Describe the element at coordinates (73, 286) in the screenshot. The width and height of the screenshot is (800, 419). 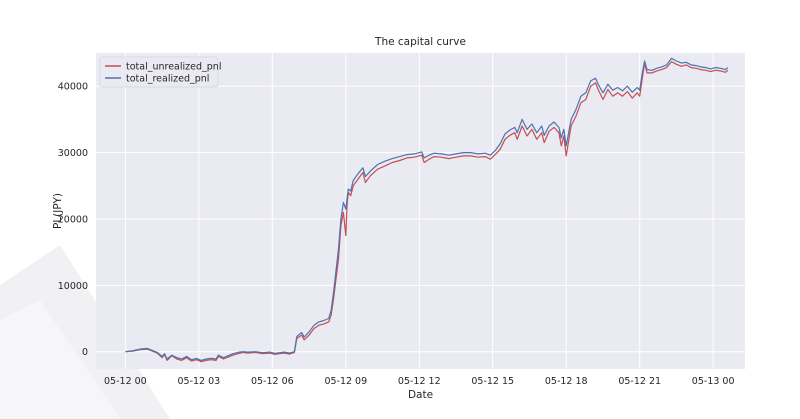
I see `y-tick-label: 10000` at that location.